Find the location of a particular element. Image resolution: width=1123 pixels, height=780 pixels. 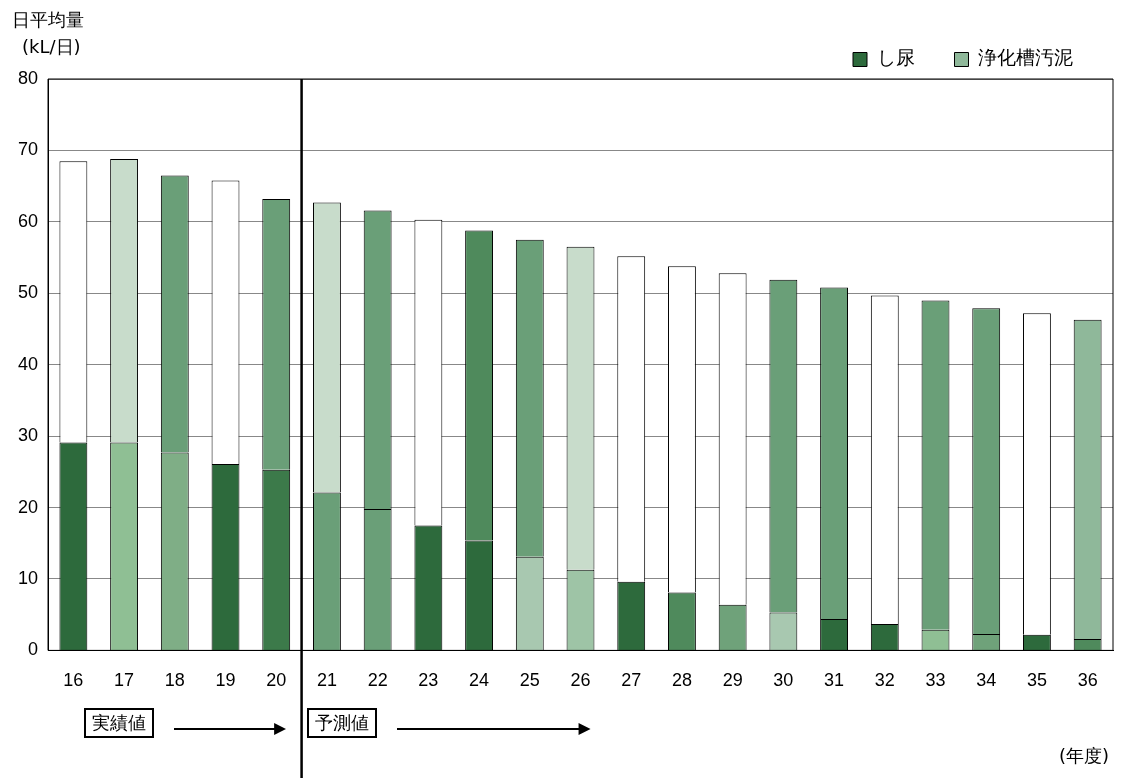

x-tick-label: 35 is located at coordinates (1036, 680).